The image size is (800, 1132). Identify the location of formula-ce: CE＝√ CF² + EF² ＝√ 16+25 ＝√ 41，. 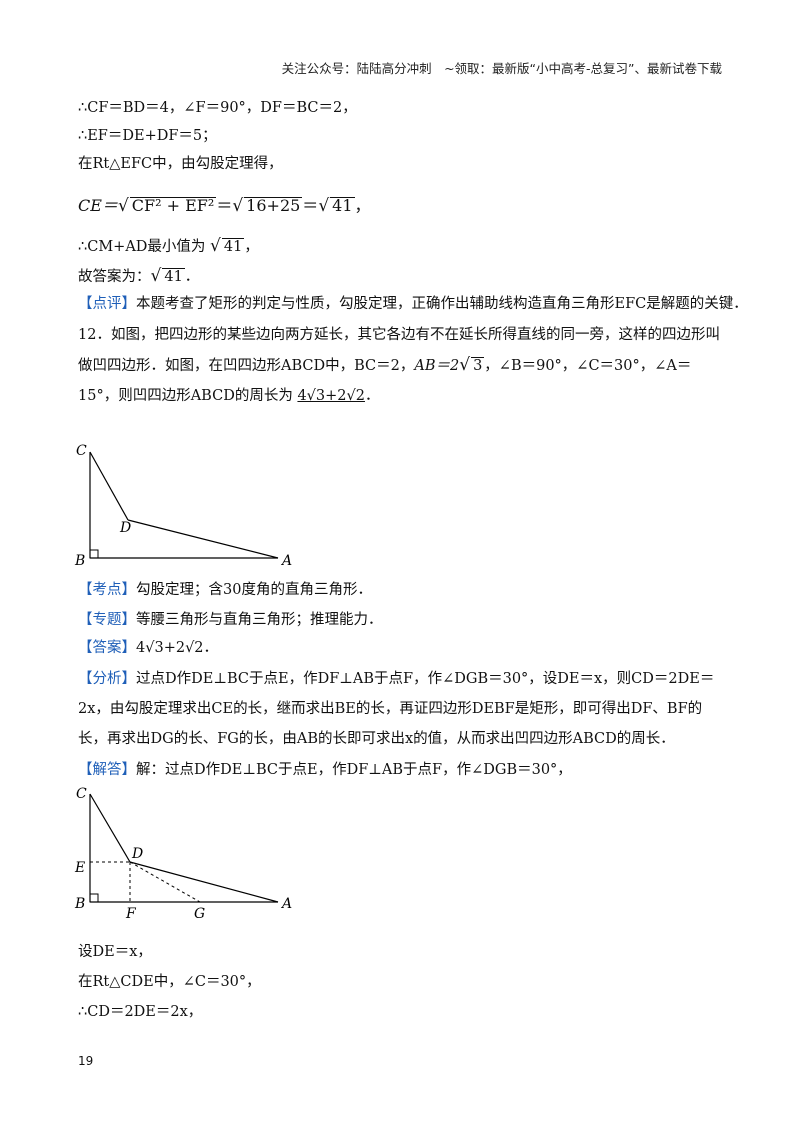
(224, 206).